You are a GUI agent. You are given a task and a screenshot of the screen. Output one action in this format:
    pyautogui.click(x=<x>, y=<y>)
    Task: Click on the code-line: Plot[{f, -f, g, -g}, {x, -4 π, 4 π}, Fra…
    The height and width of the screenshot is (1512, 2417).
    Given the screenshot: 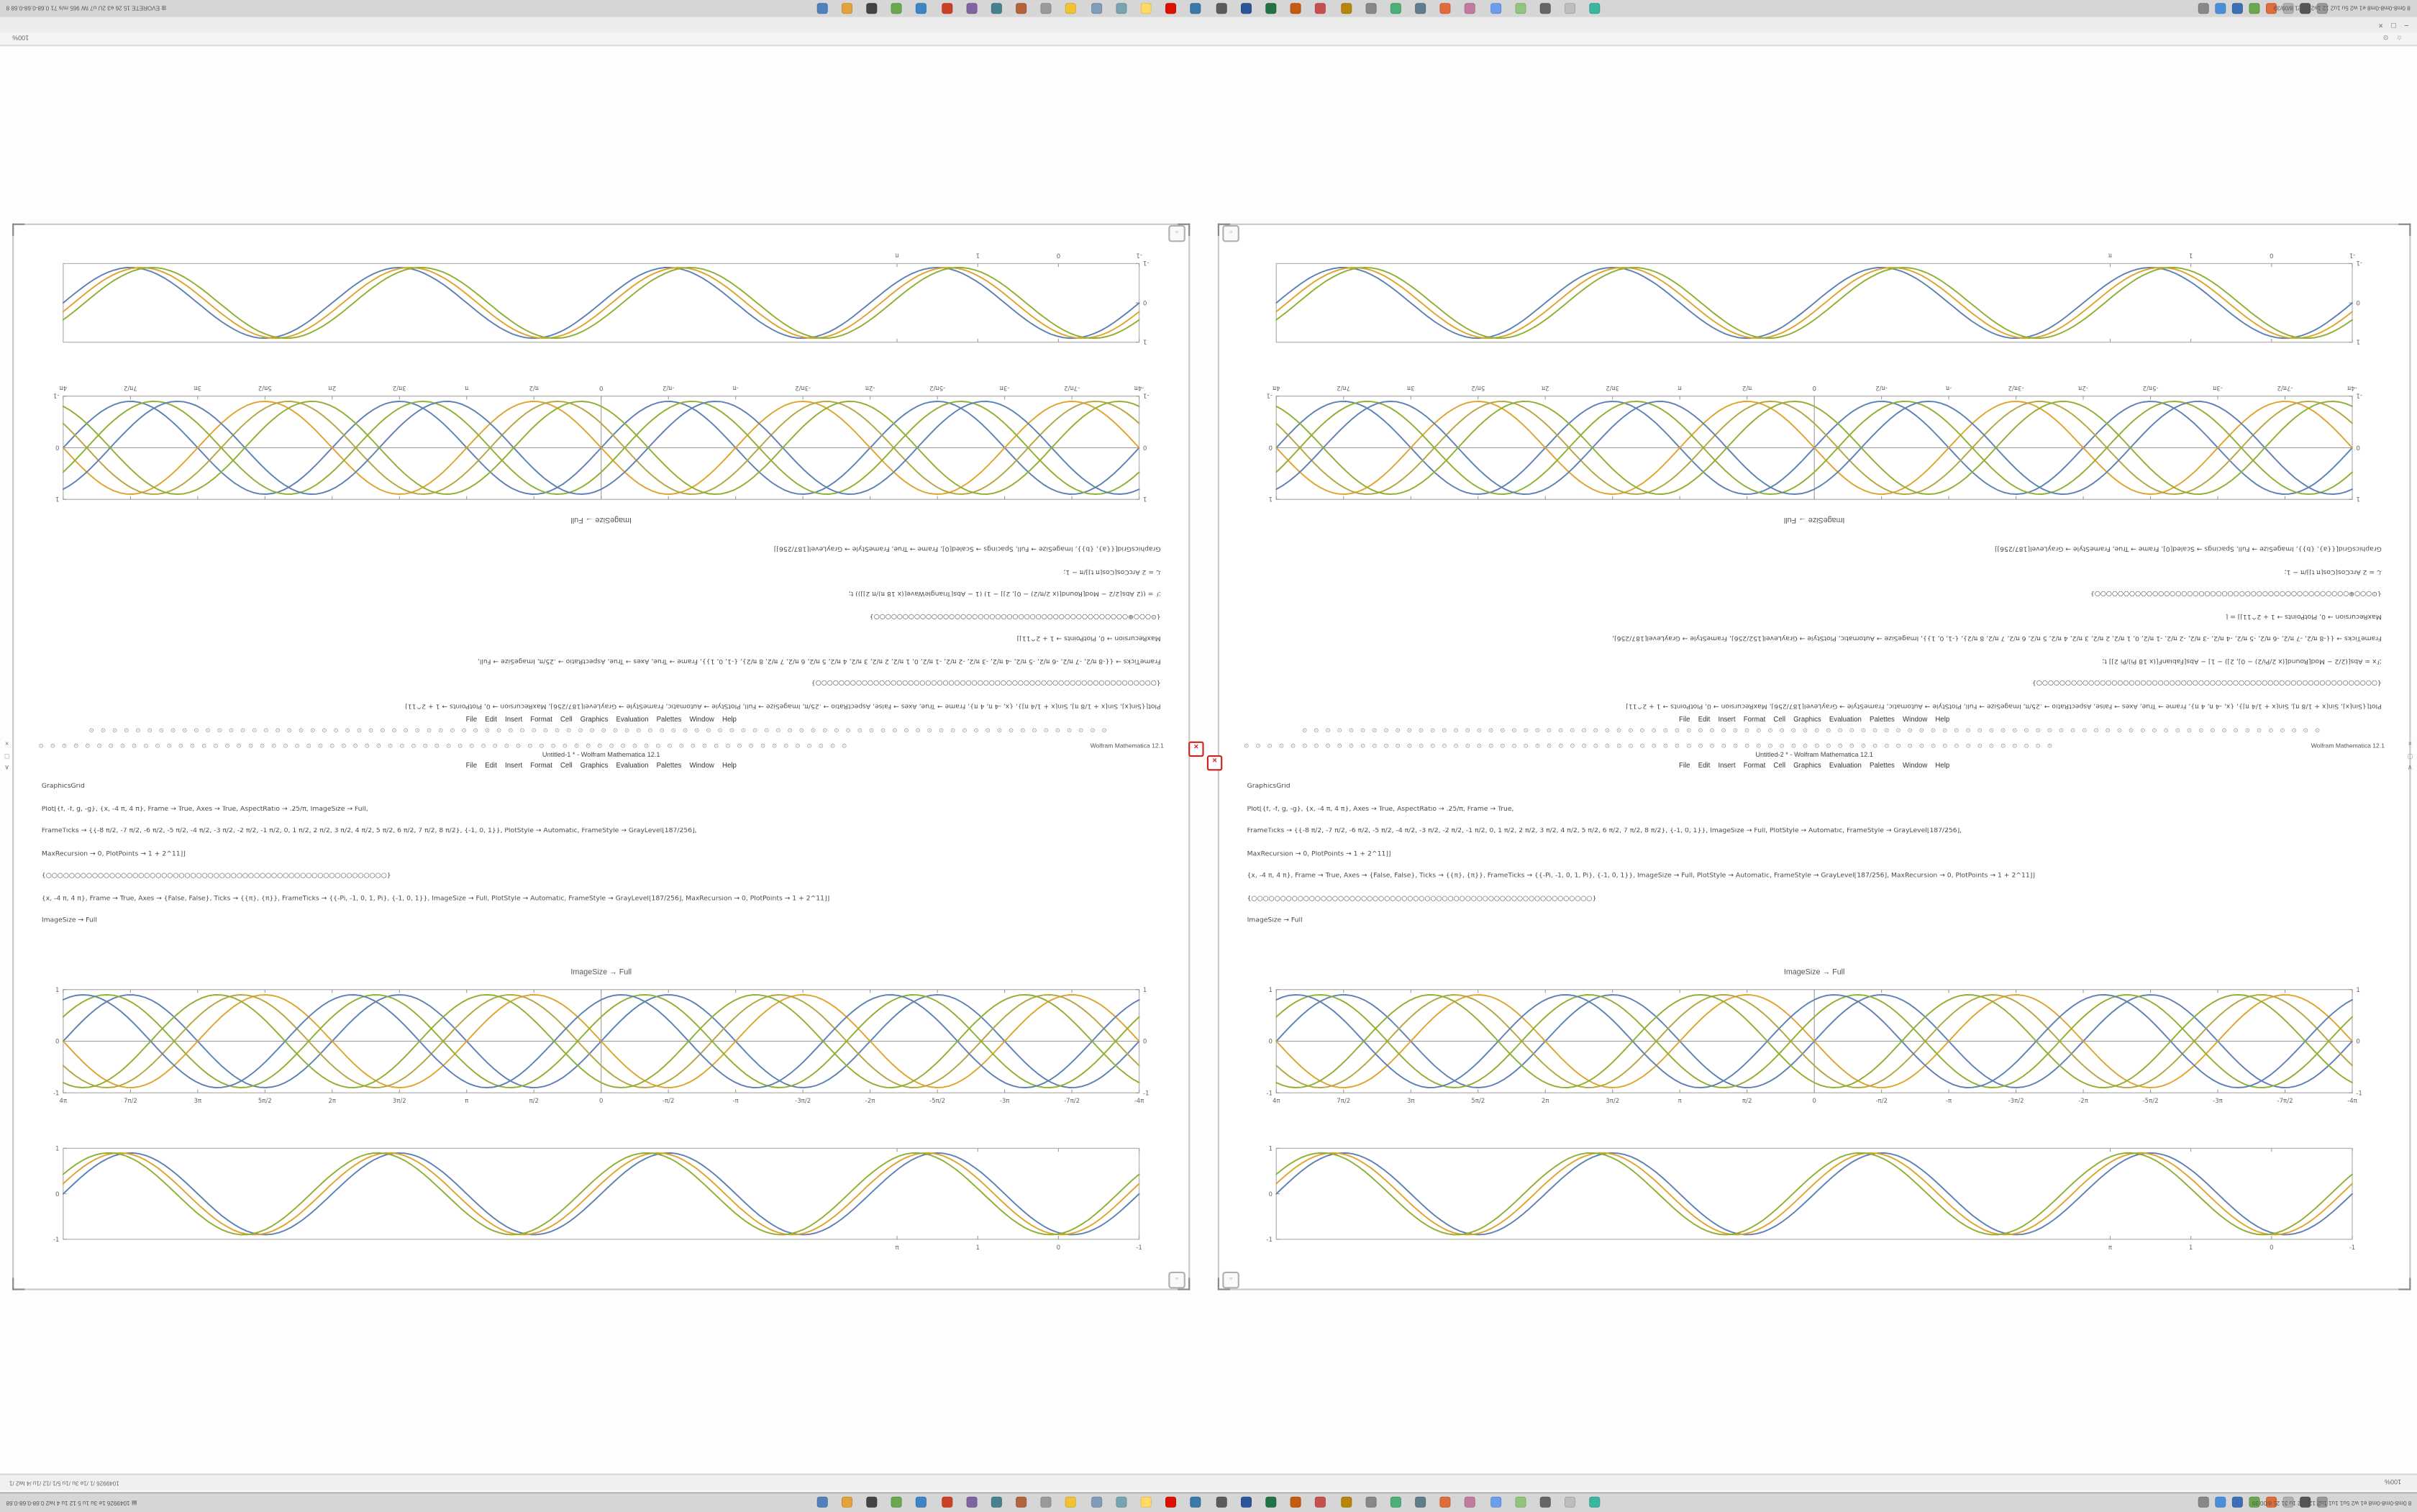 What is the action you would take?
    pyautogui.click(x=205, y=809)
    